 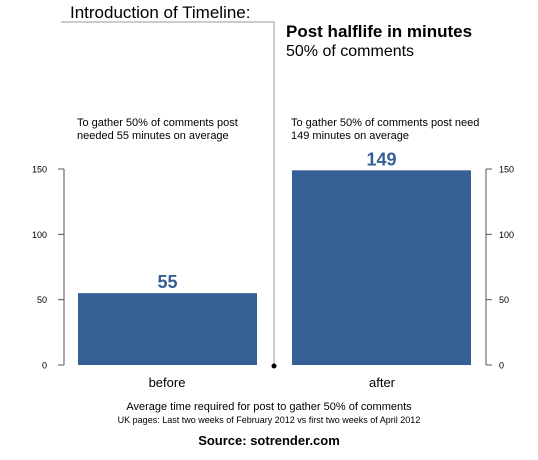 What do you see at coordinates (506, 235) in the screenshot?
I see `y-tick-label-right-2: 100` at bounding box center [506, 235].